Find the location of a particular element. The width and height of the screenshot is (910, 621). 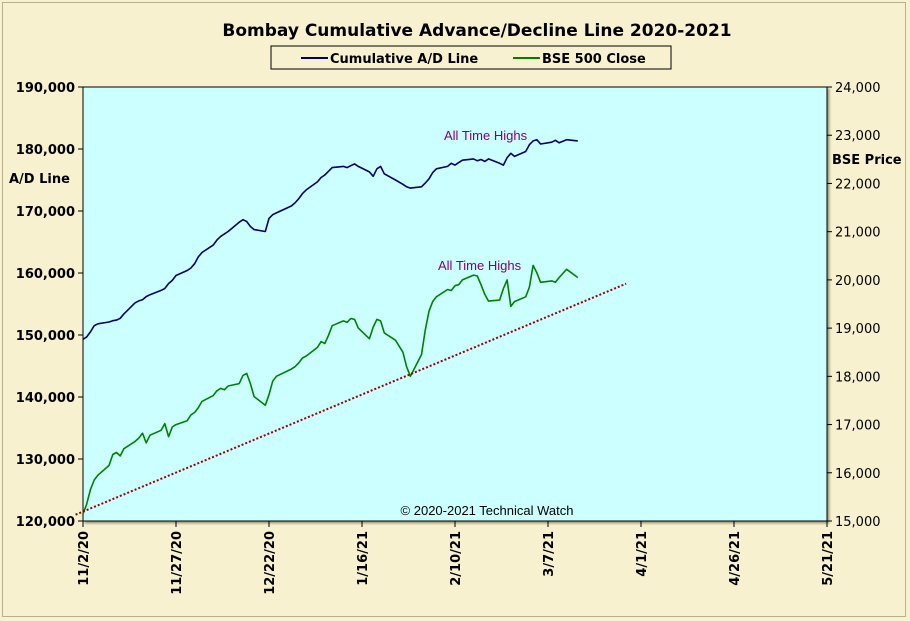

copyright-note: © 2020-2021 Technical Watch is located at coordinates (487, 510).